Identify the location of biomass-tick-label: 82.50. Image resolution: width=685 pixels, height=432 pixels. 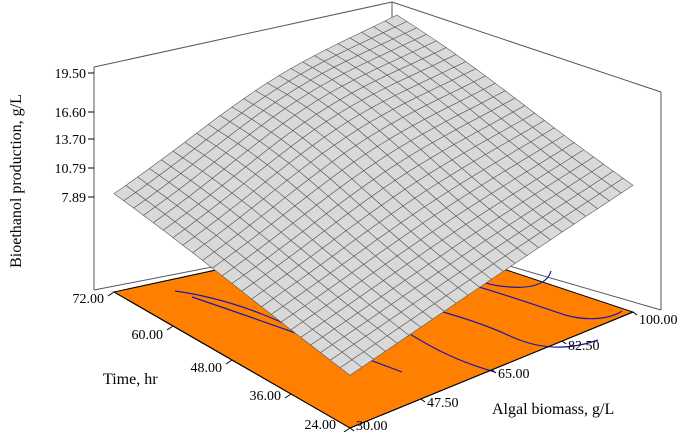
(584, 346).